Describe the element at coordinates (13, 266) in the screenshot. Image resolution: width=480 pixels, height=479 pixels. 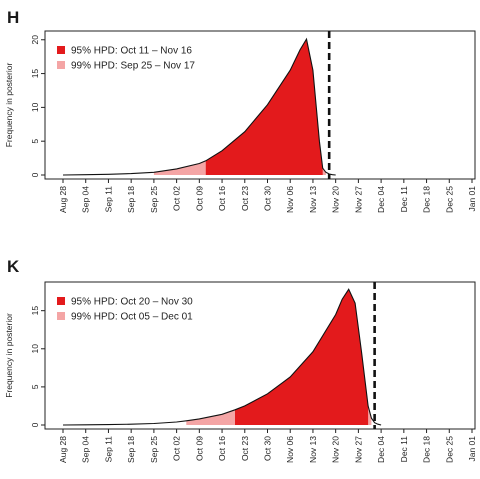
I see `panel-letter: K` at that location.